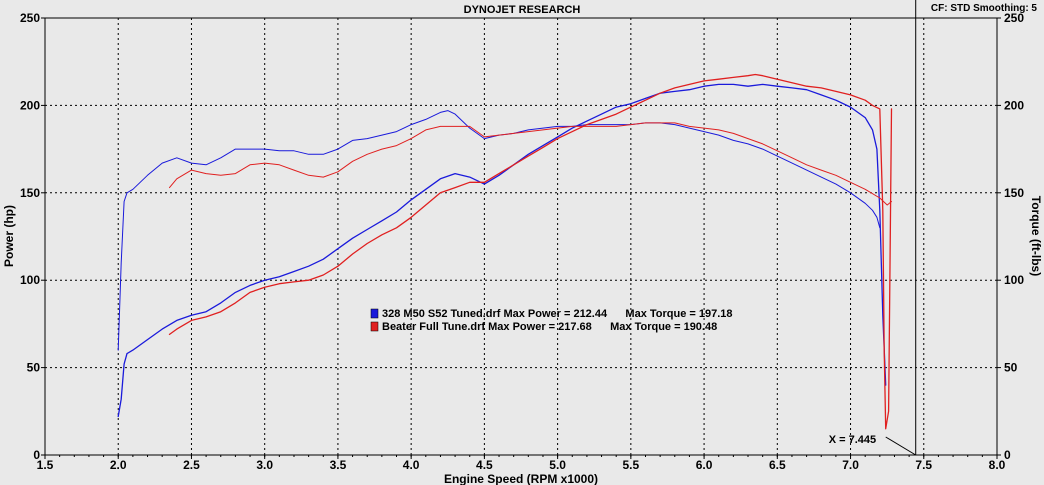 The image size is (1044, 485). I want to click on x-tick-label: 3.0, so click(264, 465).